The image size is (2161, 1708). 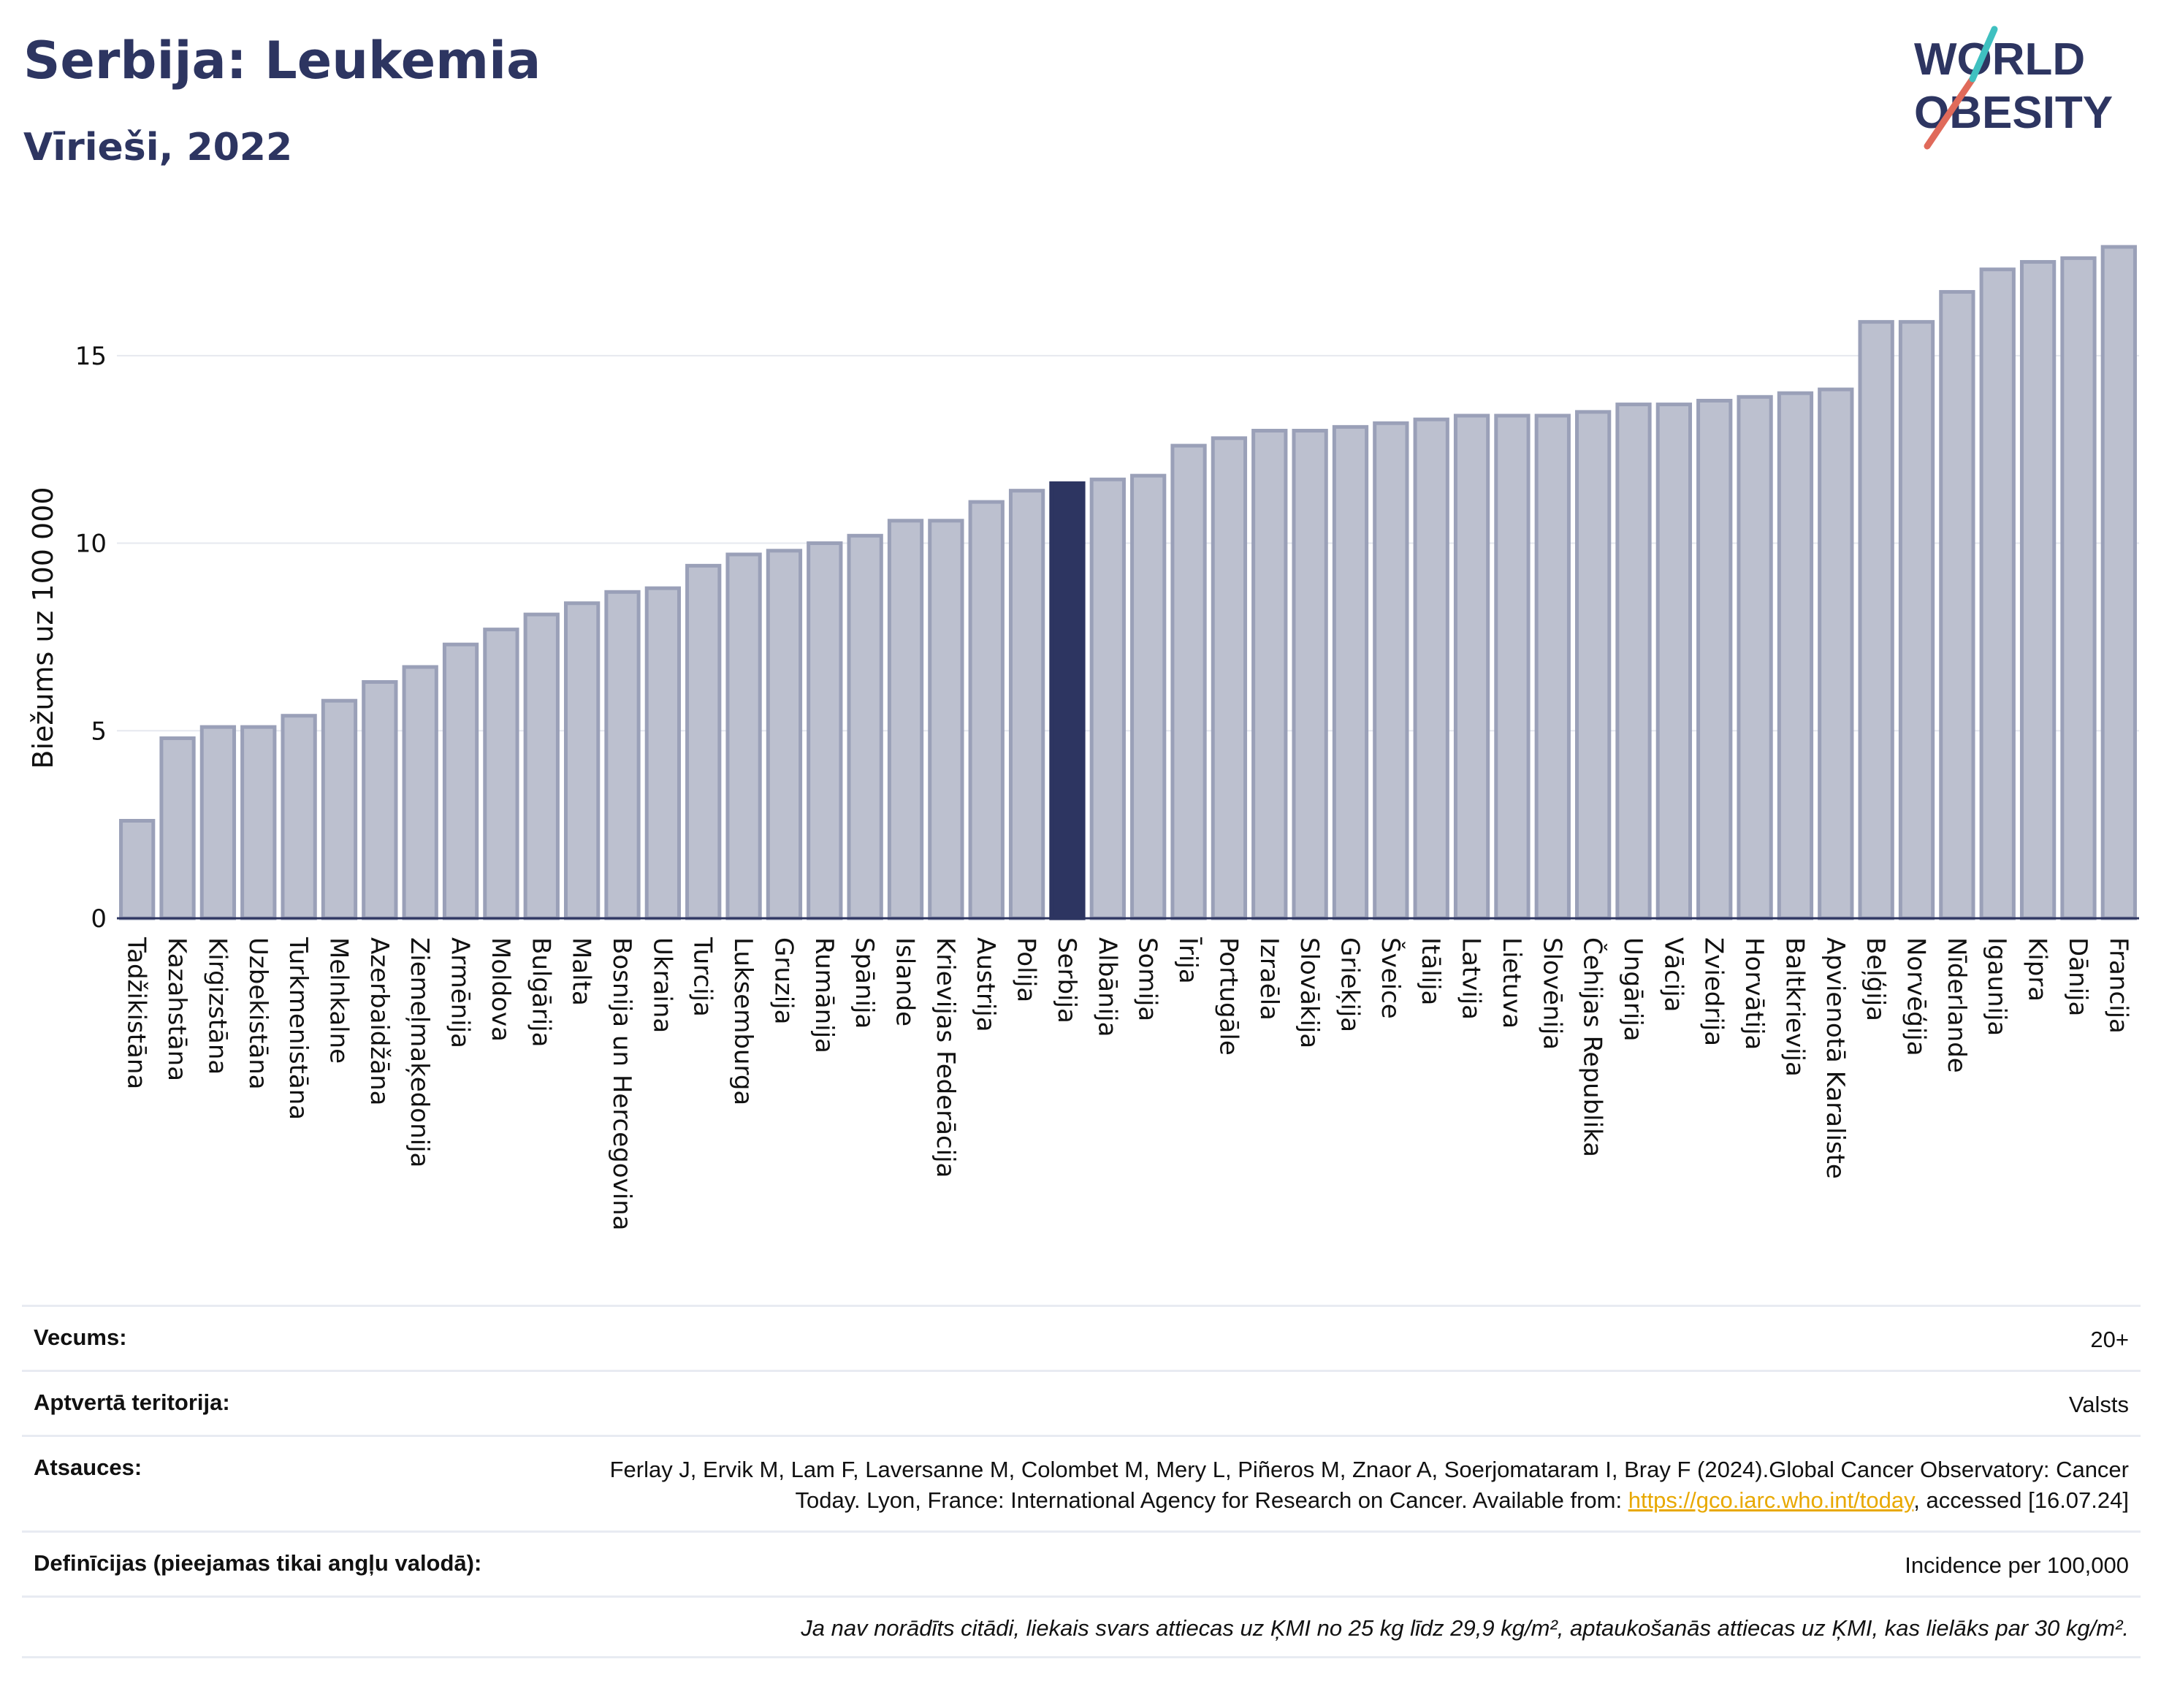 What do you see at coordinates (986, 984) in the screenshot?
I see `x-tick-label: Austrija` at bounding box center [986, 984].